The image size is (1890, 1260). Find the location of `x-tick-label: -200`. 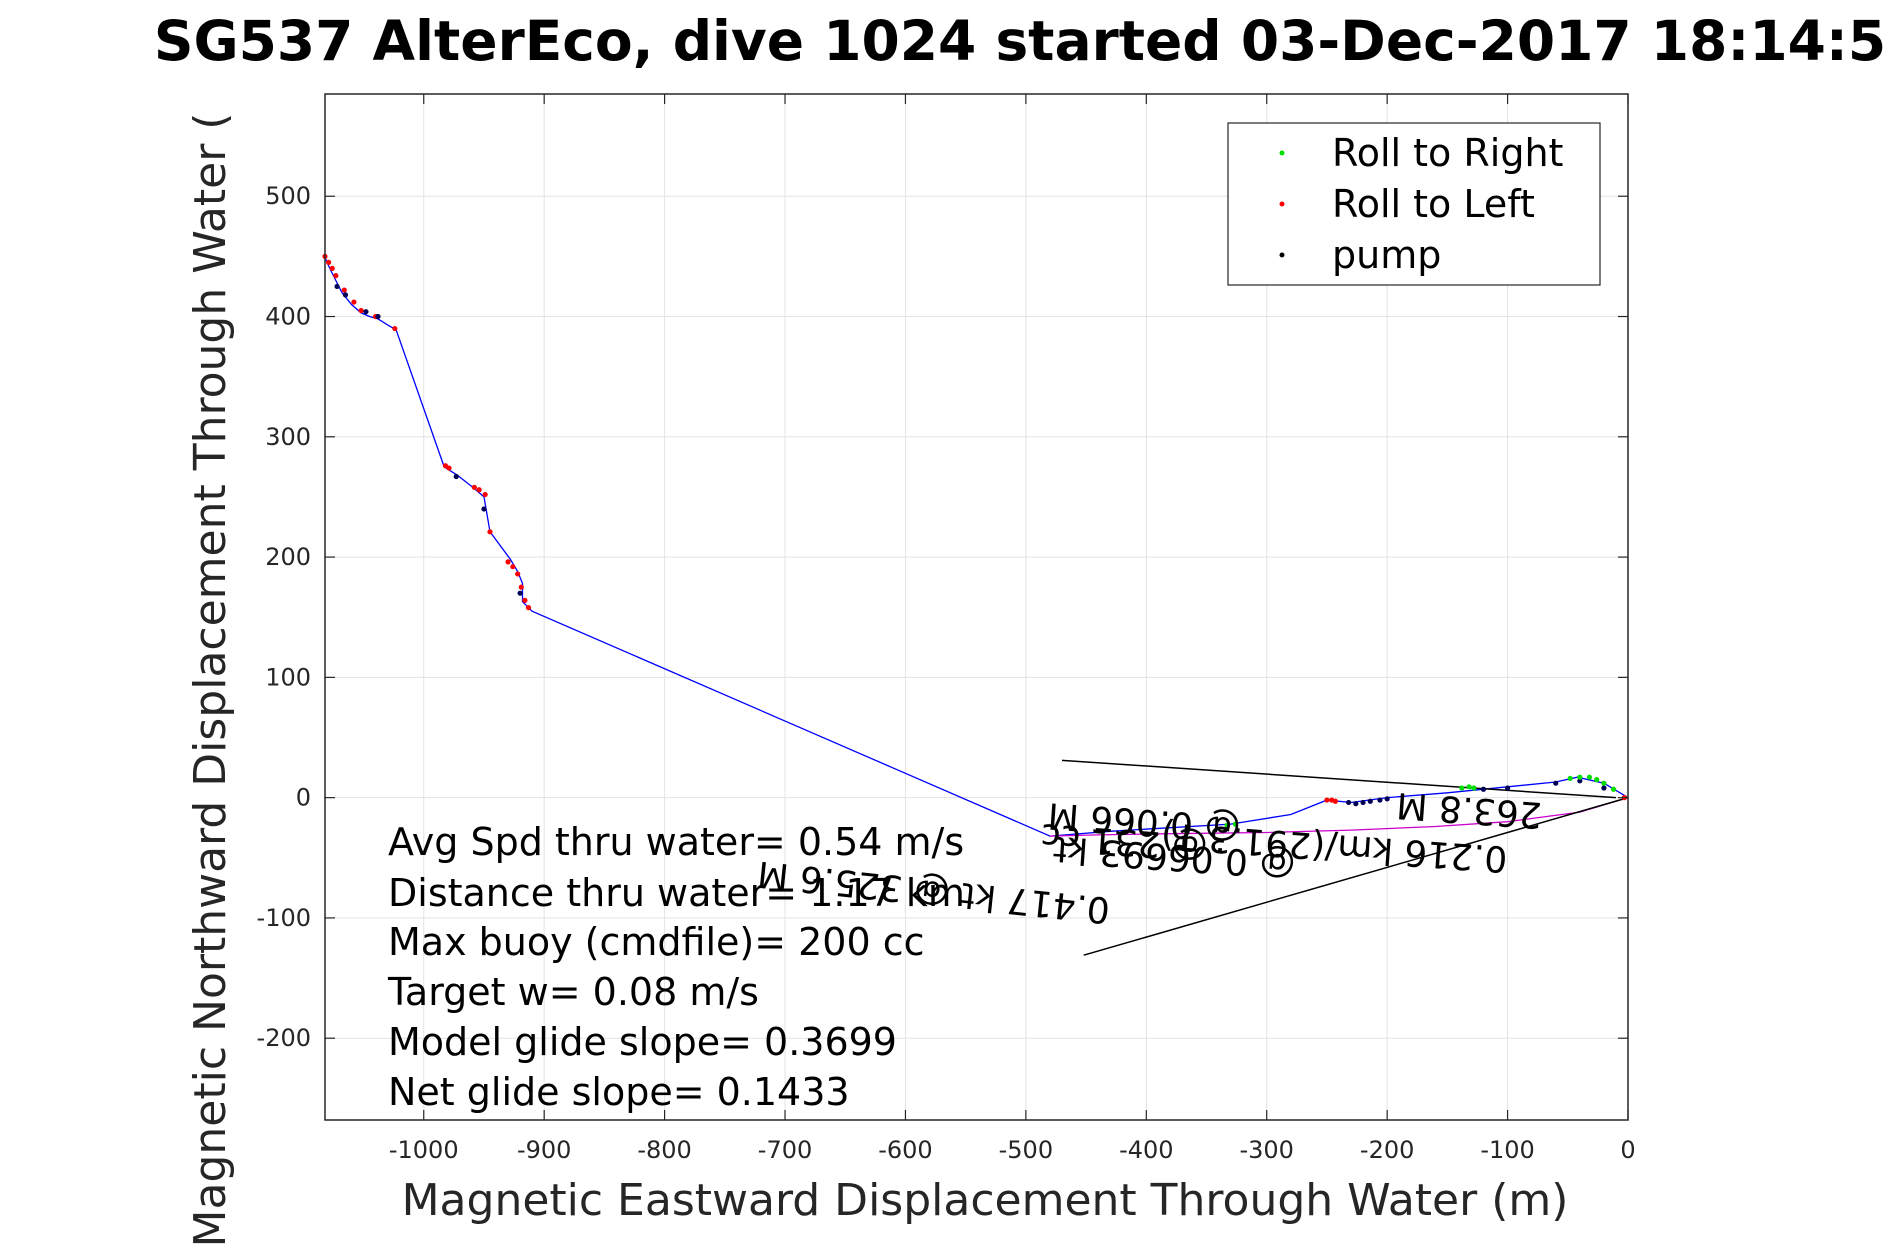

x-tick-label: -200 is located at coordinates (1387, 1150).